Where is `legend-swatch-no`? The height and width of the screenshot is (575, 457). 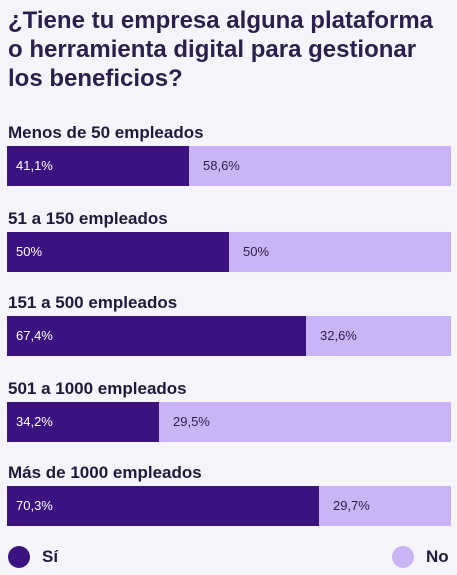
legend-swatch-no is located at coordinates (403, 557).